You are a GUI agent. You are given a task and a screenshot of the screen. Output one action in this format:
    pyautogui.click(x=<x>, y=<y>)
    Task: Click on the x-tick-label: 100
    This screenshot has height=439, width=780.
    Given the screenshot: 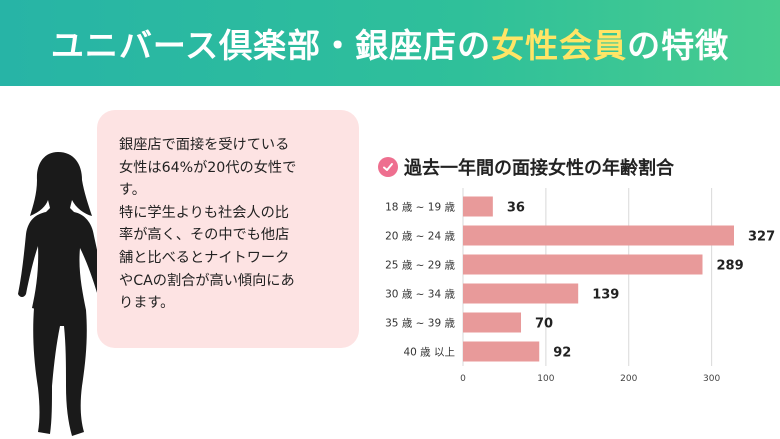 What is the action you would take?
    pyautogui.click(x=545, y=379)
    